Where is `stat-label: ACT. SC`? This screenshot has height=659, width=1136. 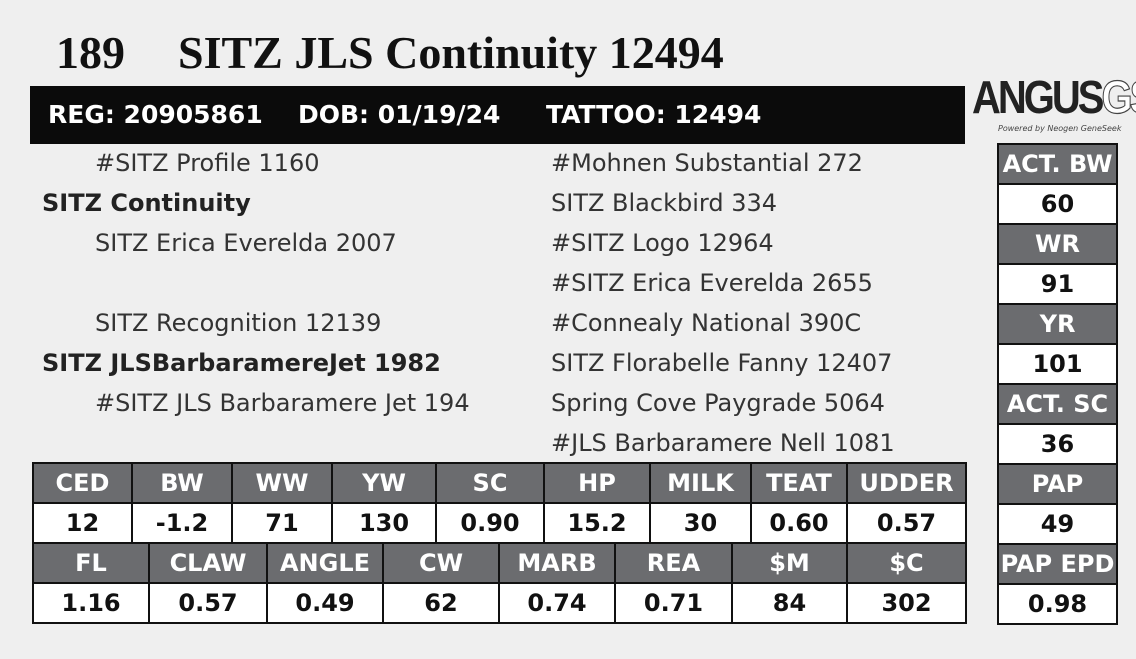 stat-label: ACT. SC is located at coordinates (1057, 404).